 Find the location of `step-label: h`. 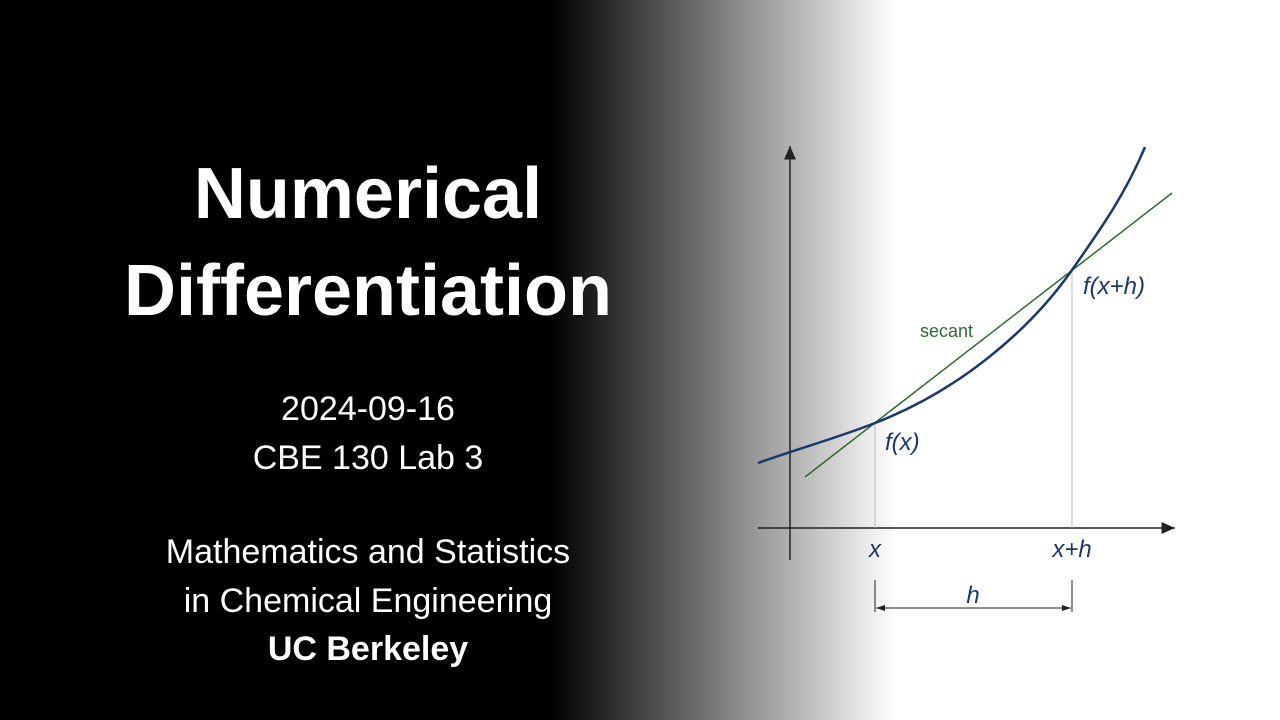

step-label: h is located at coordinates (972, 595).